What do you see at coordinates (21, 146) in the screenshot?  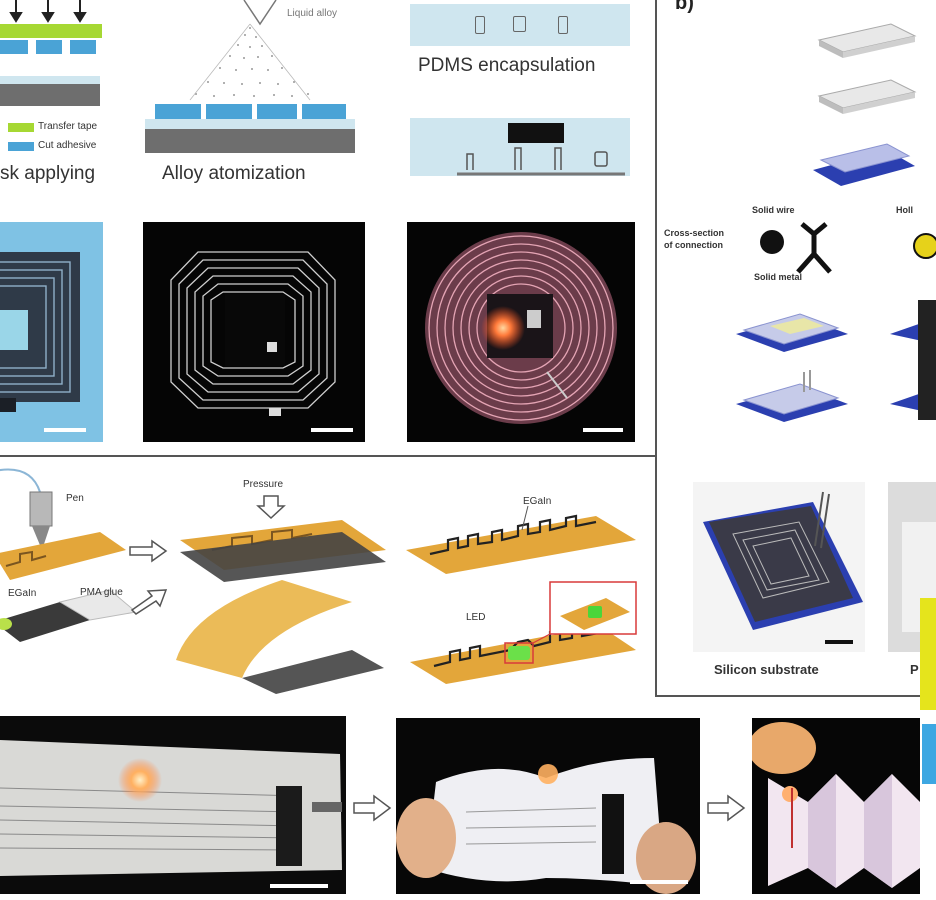 I see `legend-cyan-swatch` at bounding box center [21, 146].